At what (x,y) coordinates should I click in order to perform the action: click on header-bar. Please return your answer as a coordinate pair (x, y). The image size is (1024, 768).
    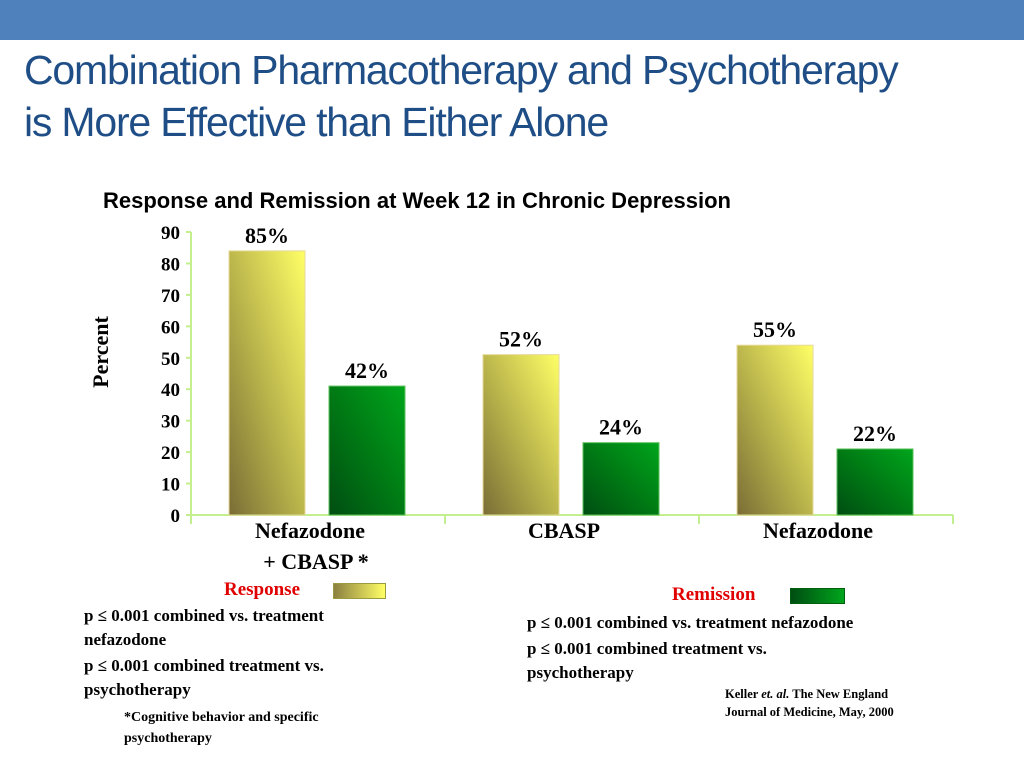
    Looking at the image, I should click on (512, 20).